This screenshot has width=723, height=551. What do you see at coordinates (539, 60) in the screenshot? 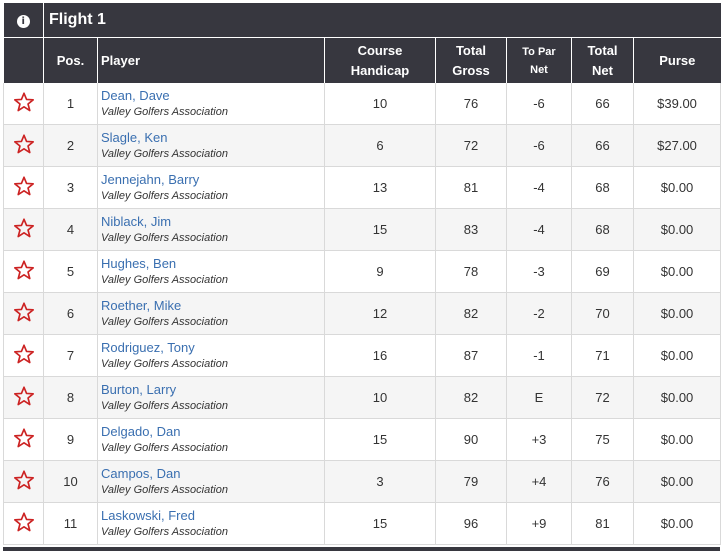
I see `to-par-net-header: To Par Net` at bounding box center [539, 60].